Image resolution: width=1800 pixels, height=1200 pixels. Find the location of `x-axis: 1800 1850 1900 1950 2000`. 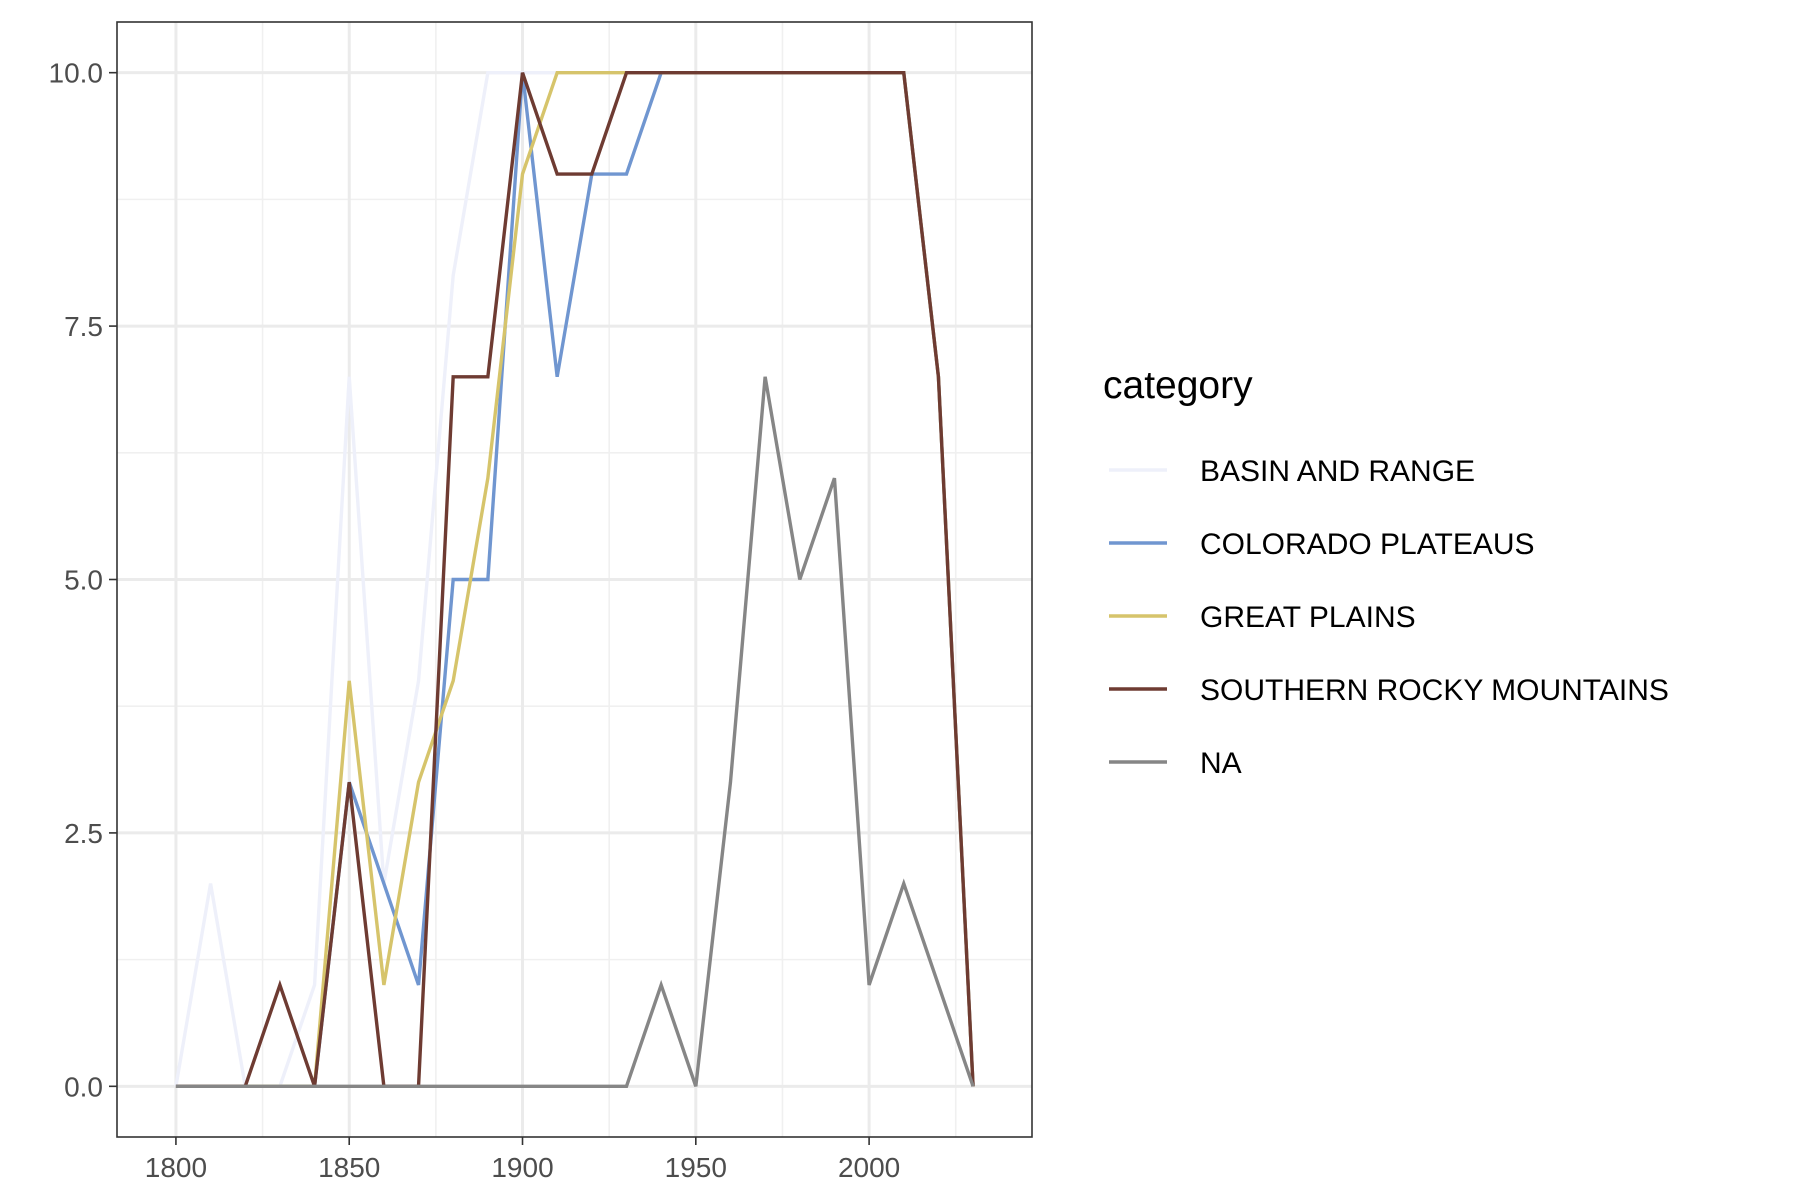

x-axis: 1800 1850 1900 1950 2000 is located at coordinates (522, 1160).